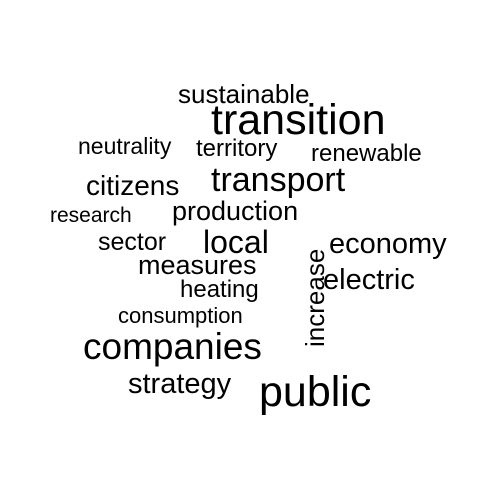  I want to click on word-local: local, so click(236, 242).